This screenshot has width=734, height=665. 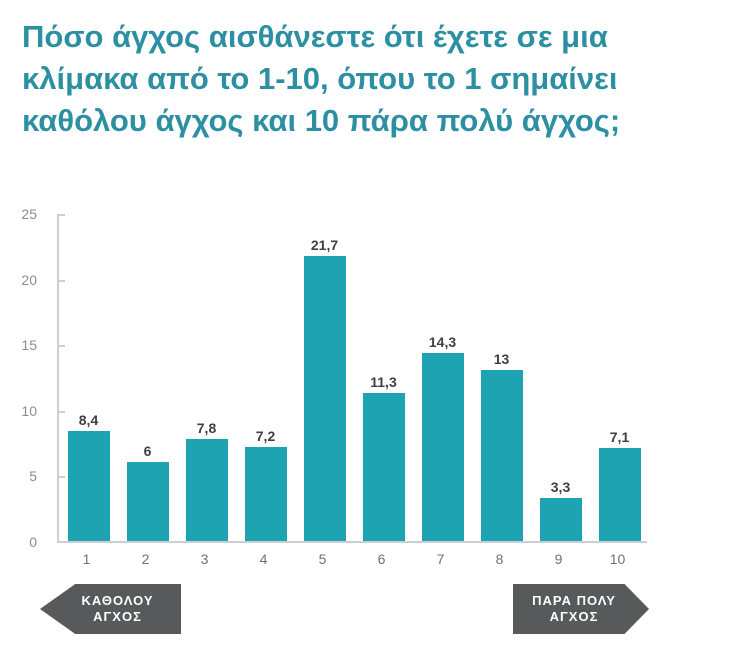 I want to click on x-axis-category-label: 2, so click(x=145, y=559).